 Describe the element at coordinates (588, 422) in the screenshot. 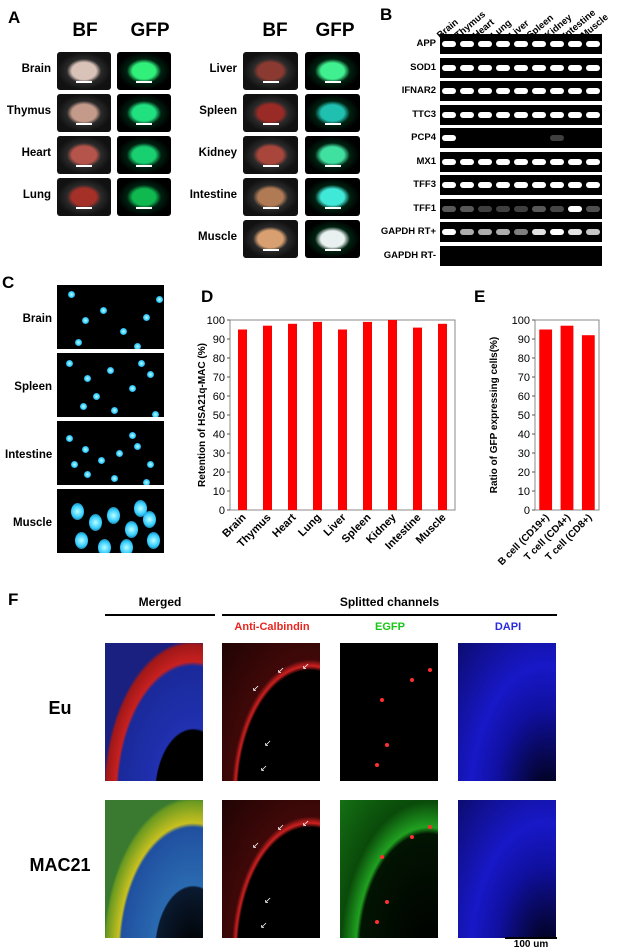

I see `bar-t-cell-cd8-` at that location.